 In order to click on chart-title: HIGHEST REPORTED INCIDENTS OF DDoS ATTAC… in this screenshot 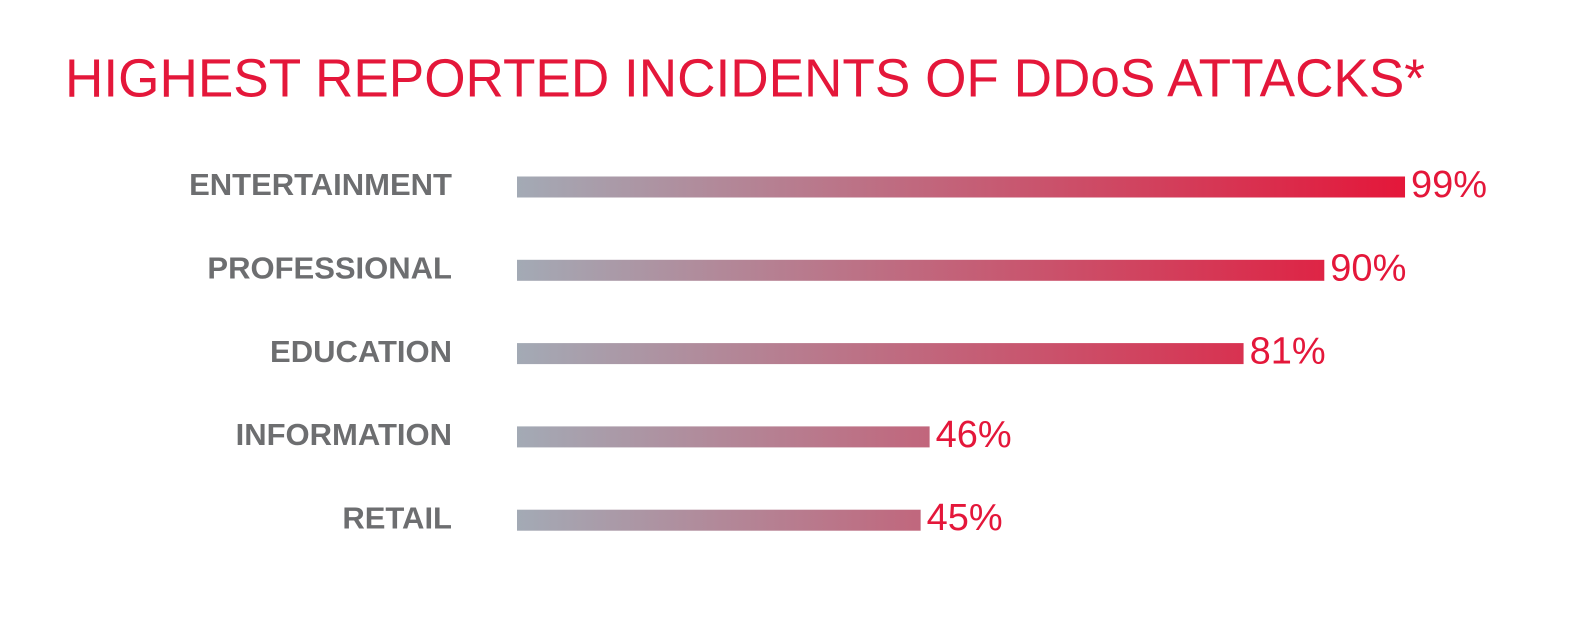, I will do `click(745, 78)`.